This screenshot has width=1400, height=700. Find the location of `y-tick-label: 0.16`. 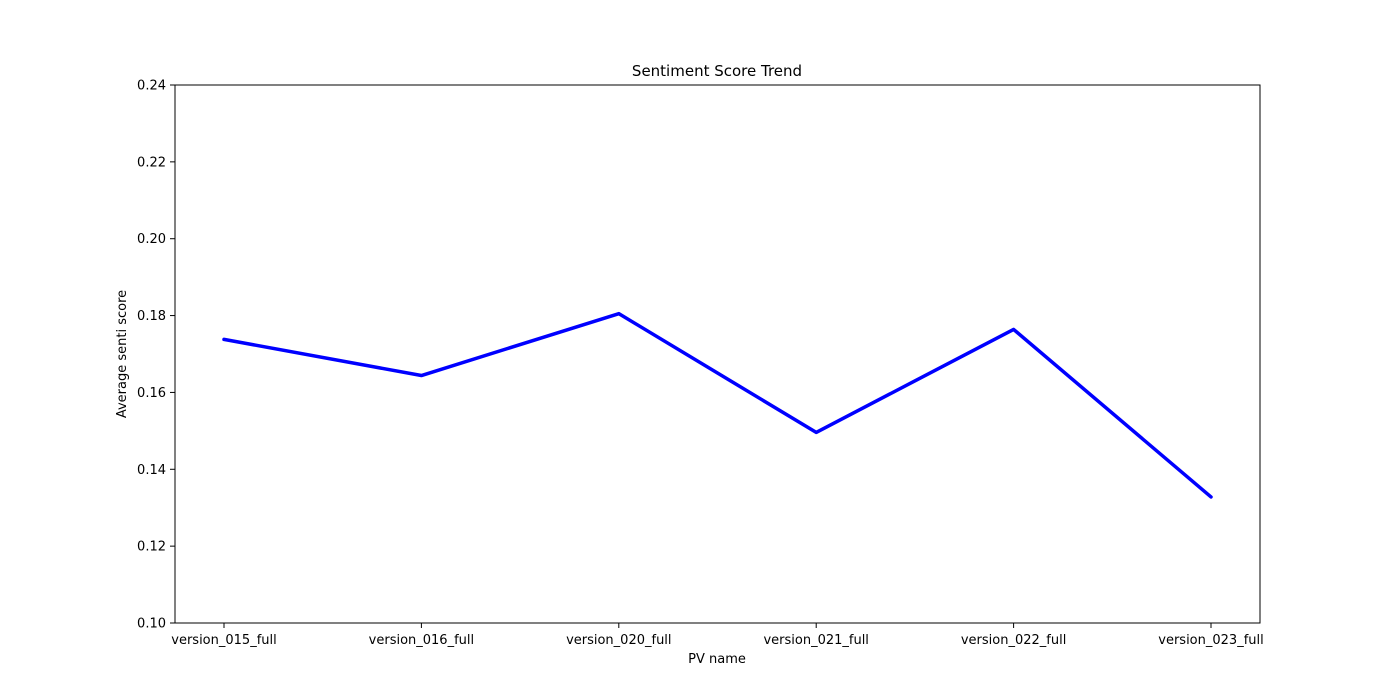

y-tick-label: 0.16 is located at coordinates (151, 393).